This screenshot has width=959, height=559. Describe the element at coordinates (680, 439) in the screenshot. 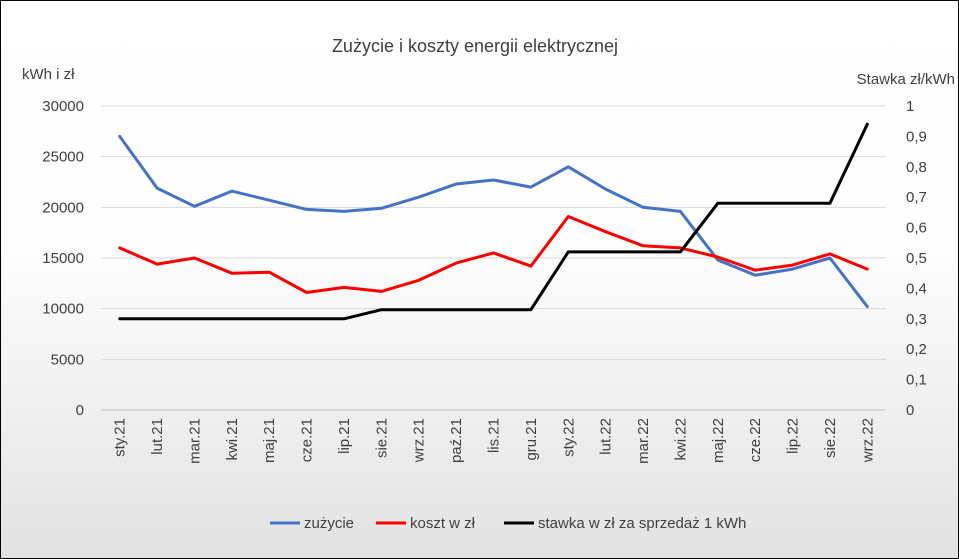

I see `x-tick-label: kwi.22` at that location.